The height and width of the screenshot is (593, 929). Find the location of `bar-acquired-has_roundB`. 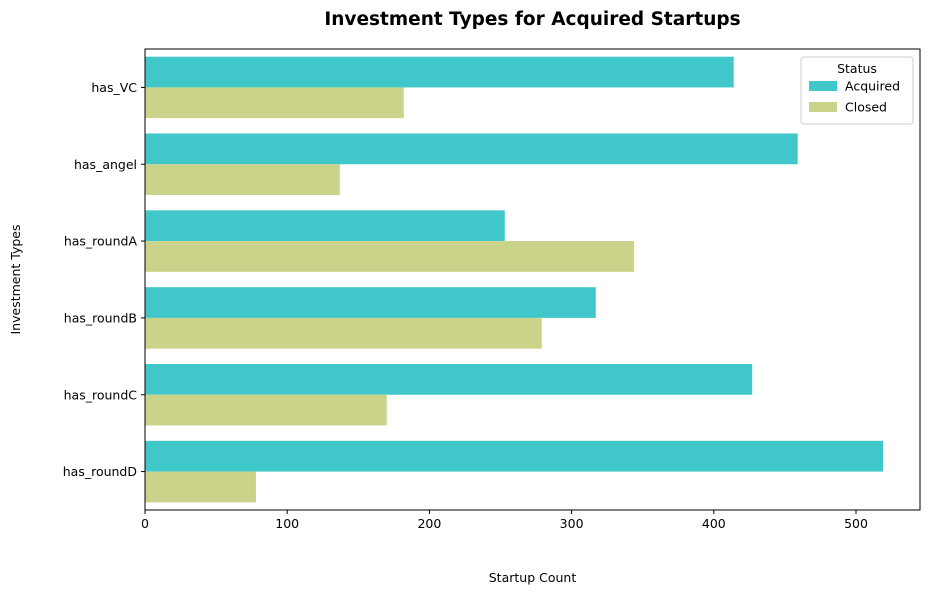

bar-acquired-has_roundB is located at coordinates (370, 302).